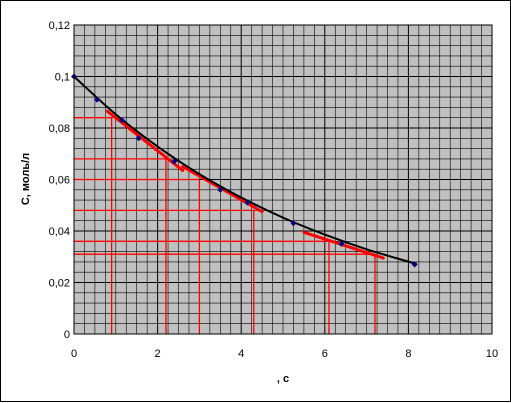  Describe the element at coordinates (59, 232) in the screenshot. I see `y-tick-label: 0,04` at that location.